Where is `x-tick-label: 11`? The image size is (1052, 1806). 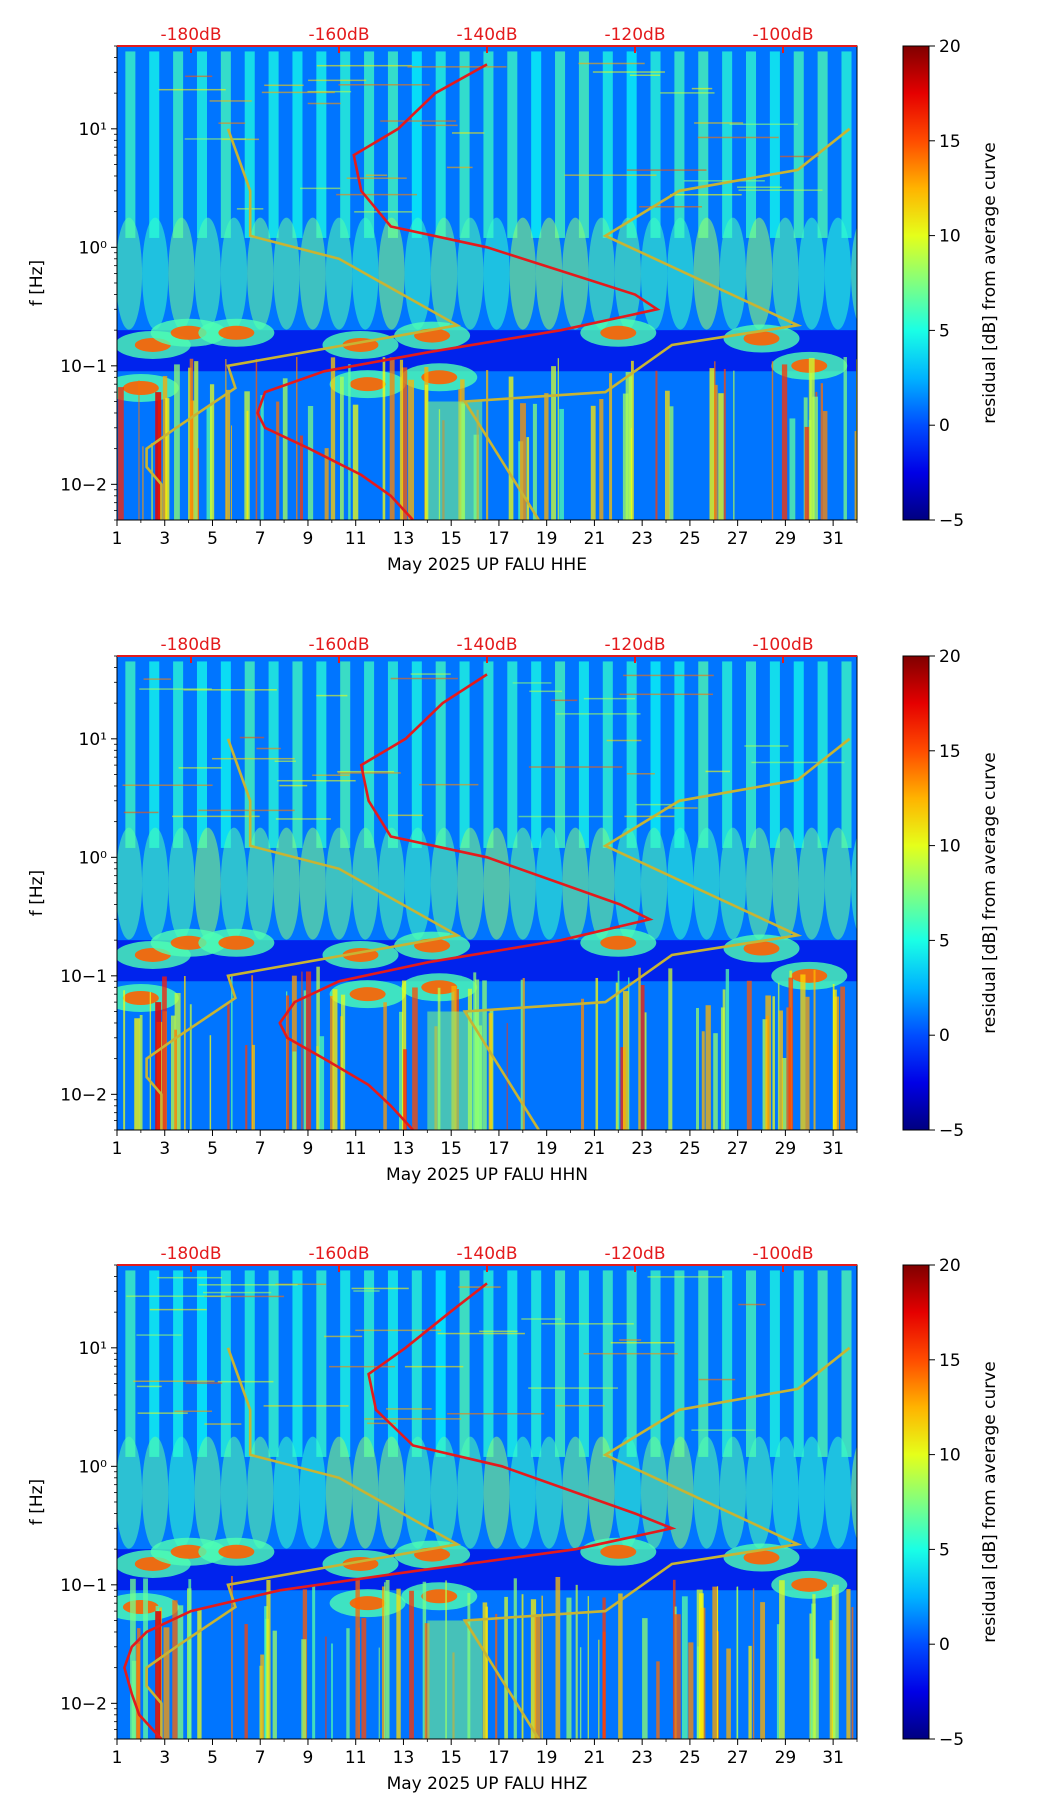
x-tick-label: 11 is located at coordinates (356, 1758).